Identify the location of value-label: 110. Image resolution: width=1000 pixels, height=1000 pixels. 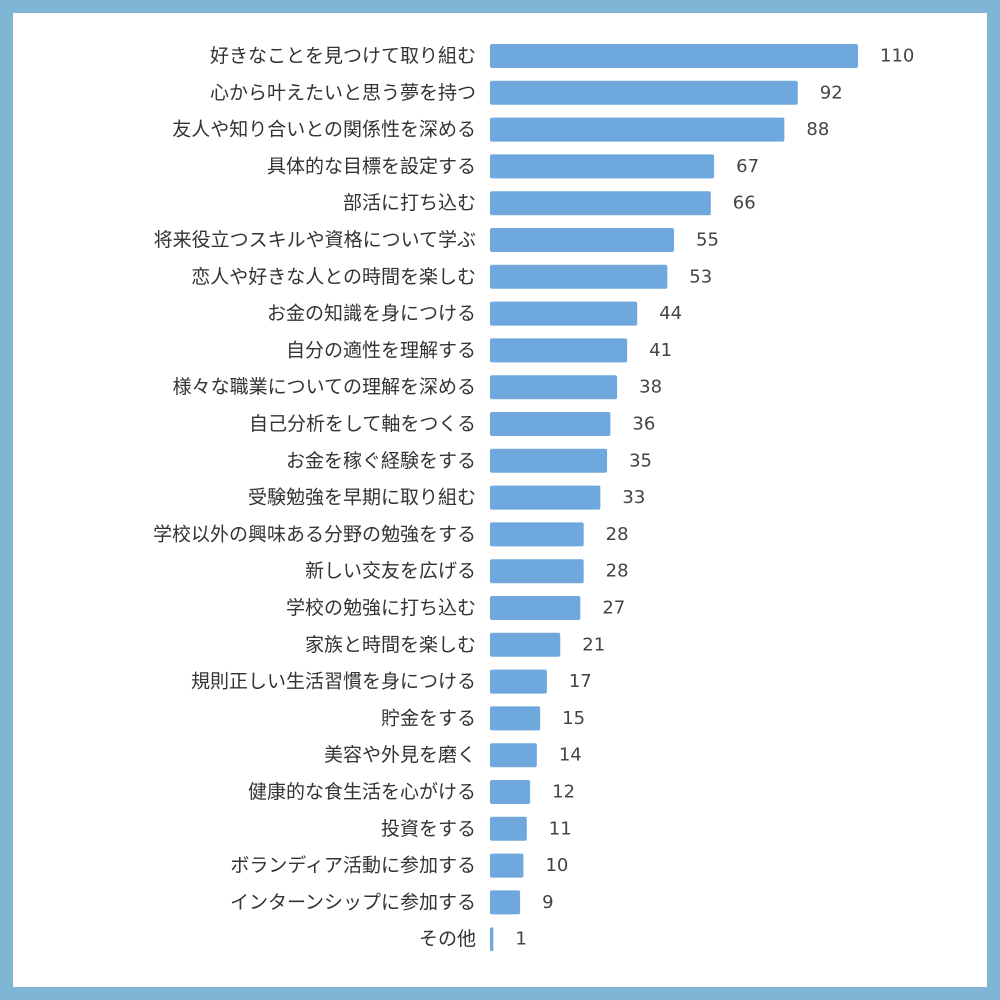
(897, 56).